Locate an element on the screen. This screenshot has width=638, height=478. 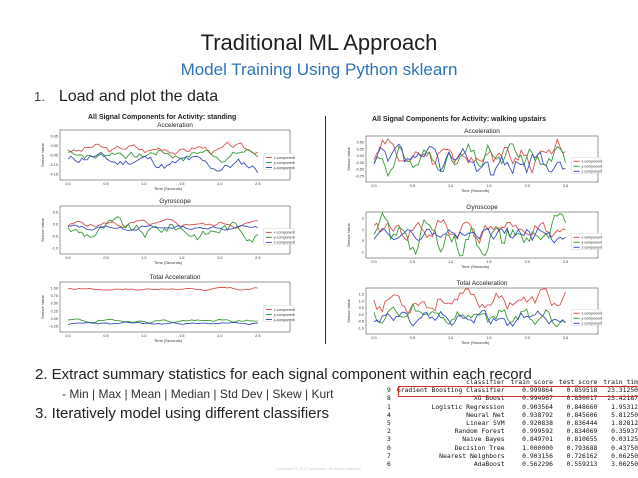
y-tick-label: 2 is located at coordinates (363, 219).